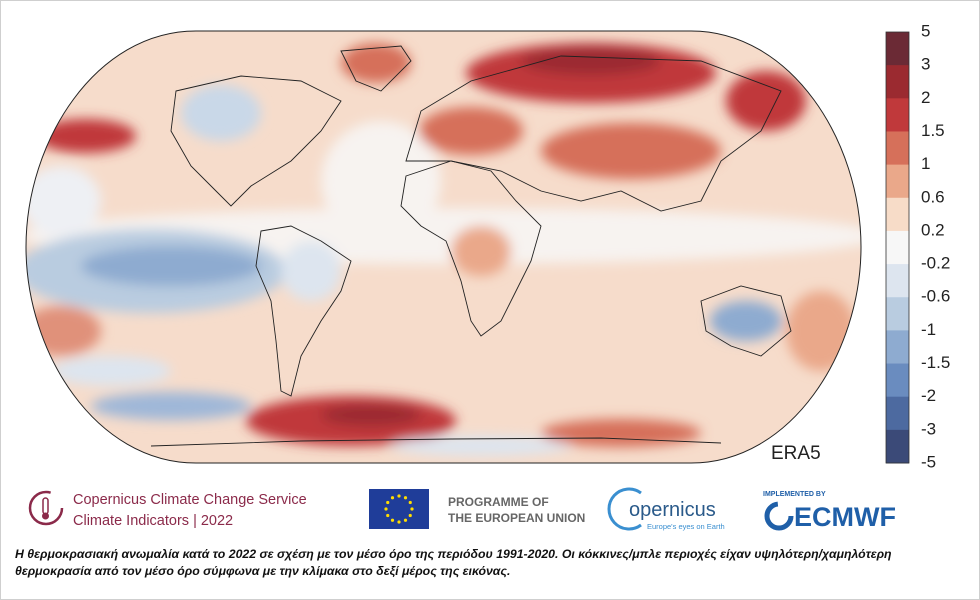 The width and height of the screenshot is (980, 600). What do you see at coordinates (925, 64) in the screenshot?
I see `colorbar-label: 3` at bounding box center [925, 64].